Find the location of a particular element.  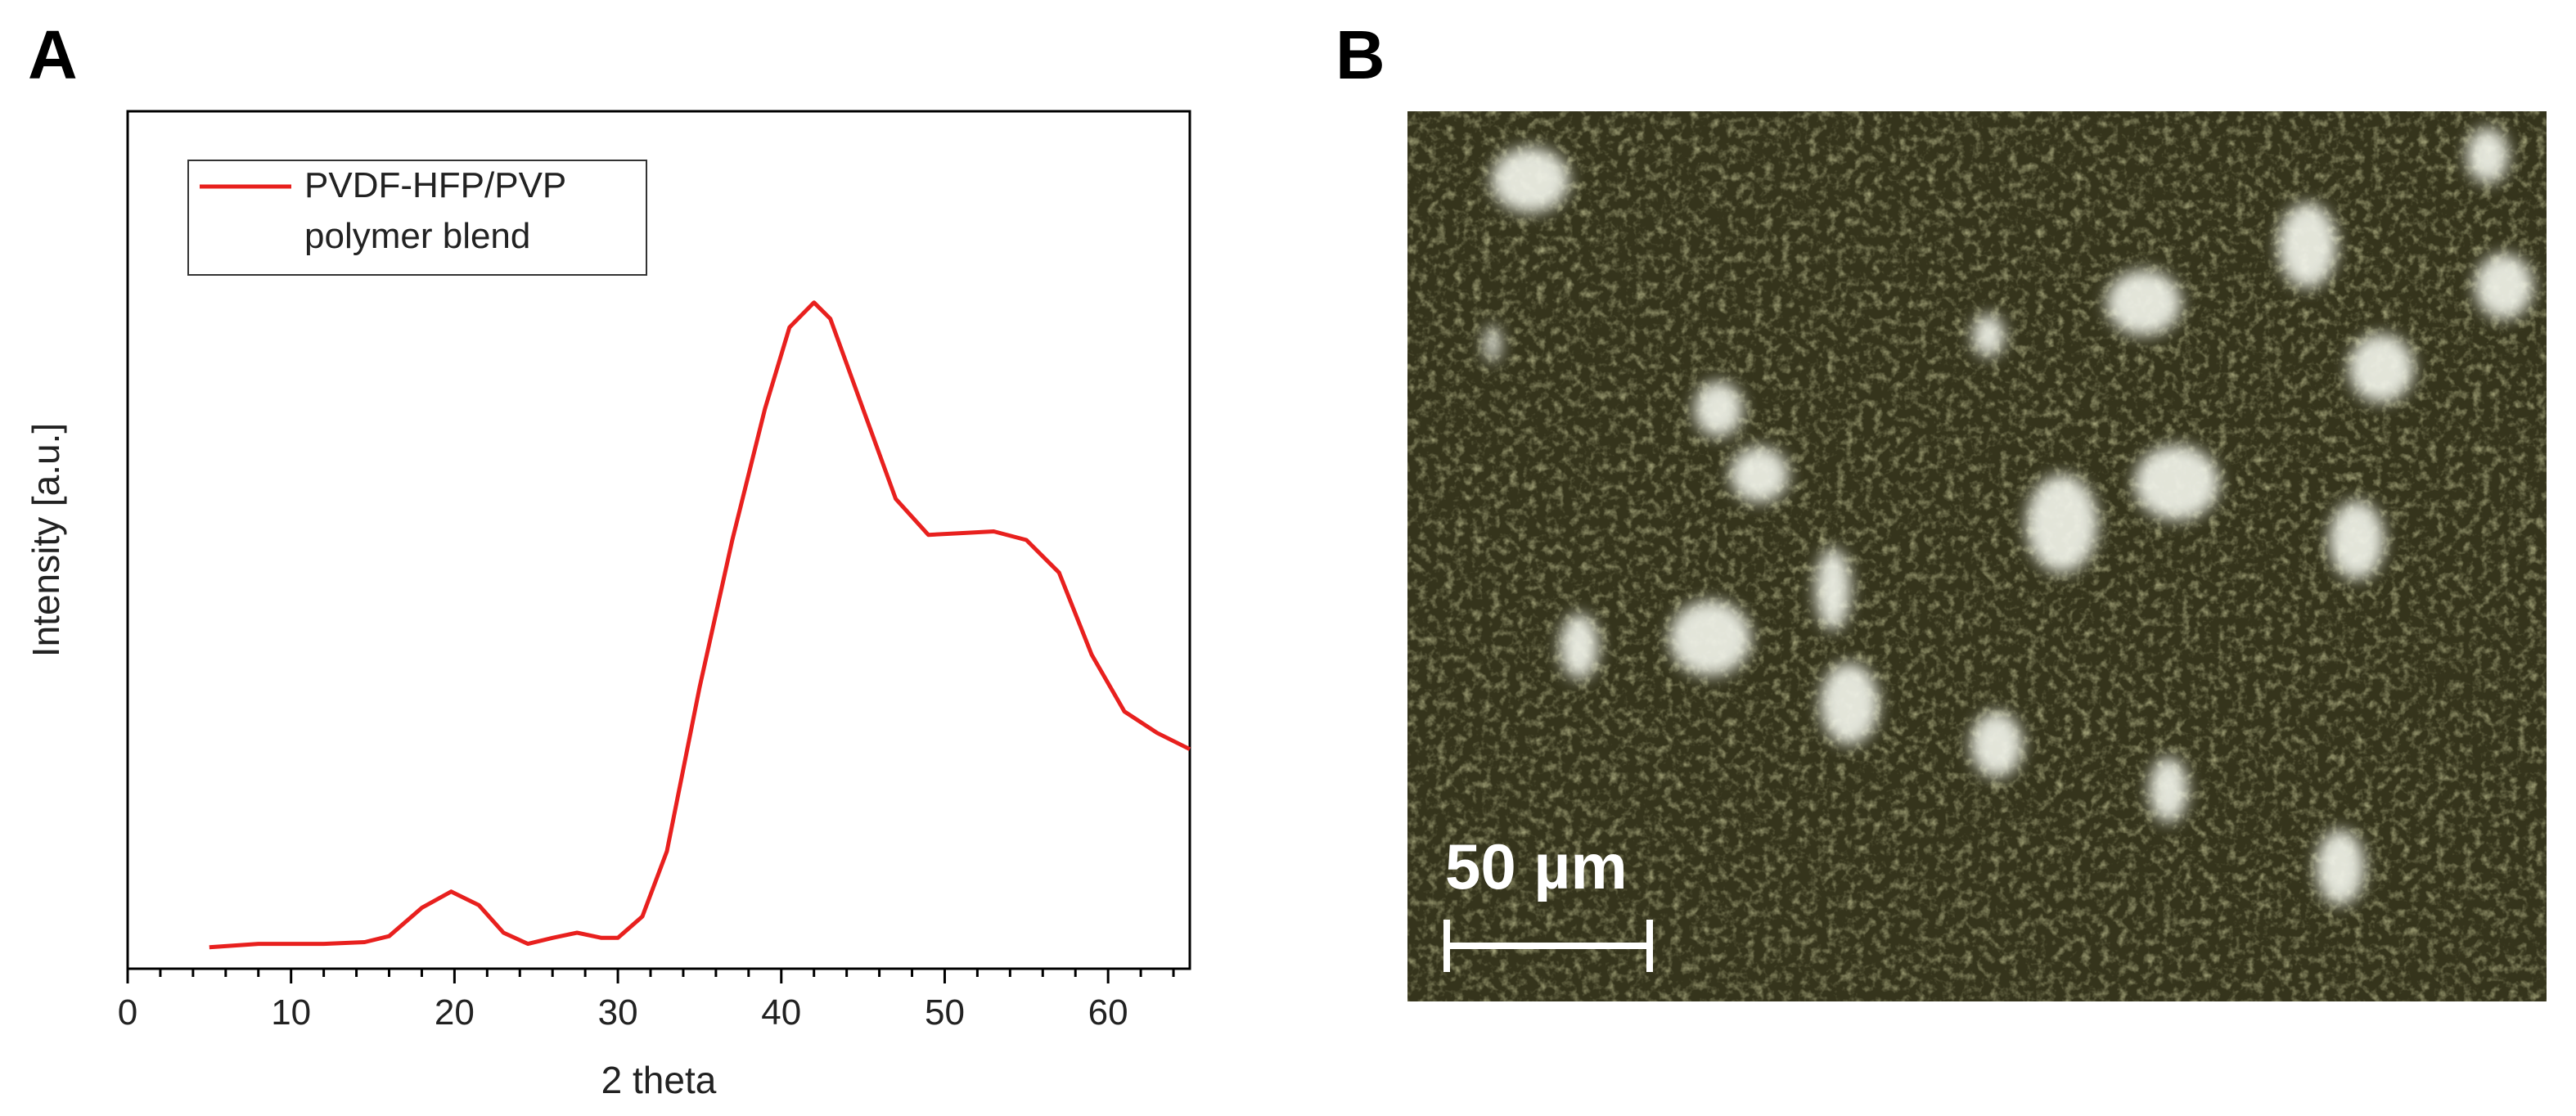

x-tick-label: 60 is located at coordinates (1108, 1013).